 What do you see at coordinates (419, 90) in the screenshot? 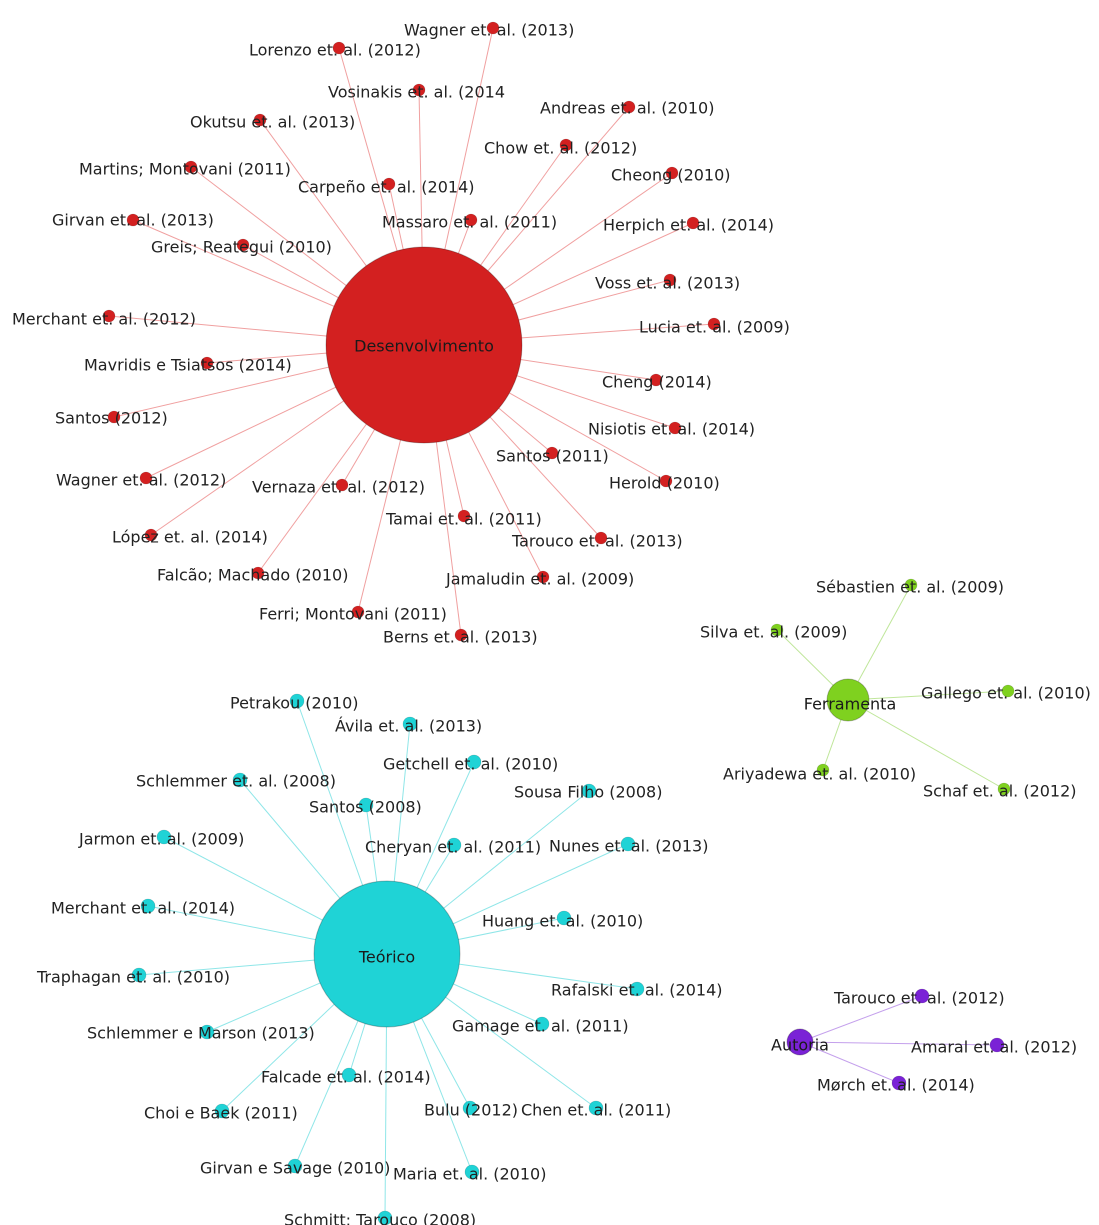
I see `leaf-node-vosinakis-et-al-2014` at bounding box center [419, 90].